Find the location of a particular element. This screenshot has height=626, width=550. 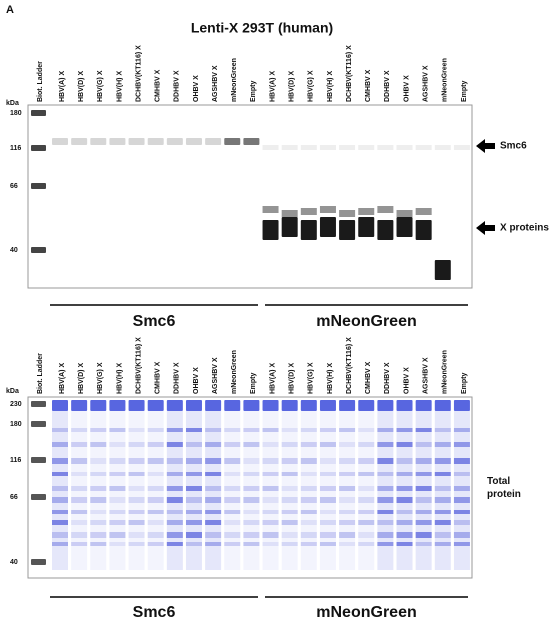

annotation: Total protein is located at coordinates (504, 488).